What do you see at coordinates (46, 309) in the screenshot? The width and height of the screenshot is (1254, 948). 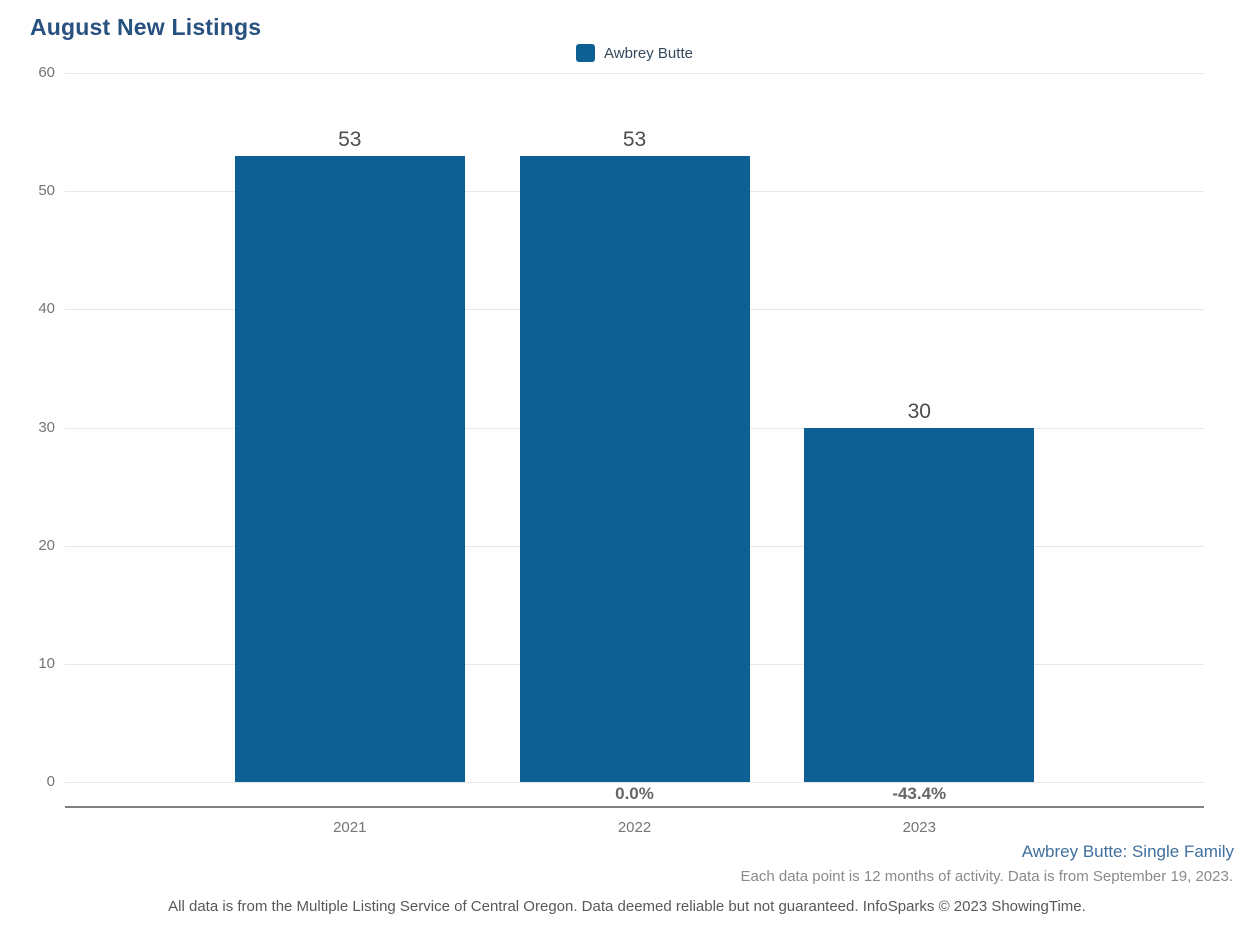 I see `y-axis-tick-label: 40` at bounding box center [46, 309].